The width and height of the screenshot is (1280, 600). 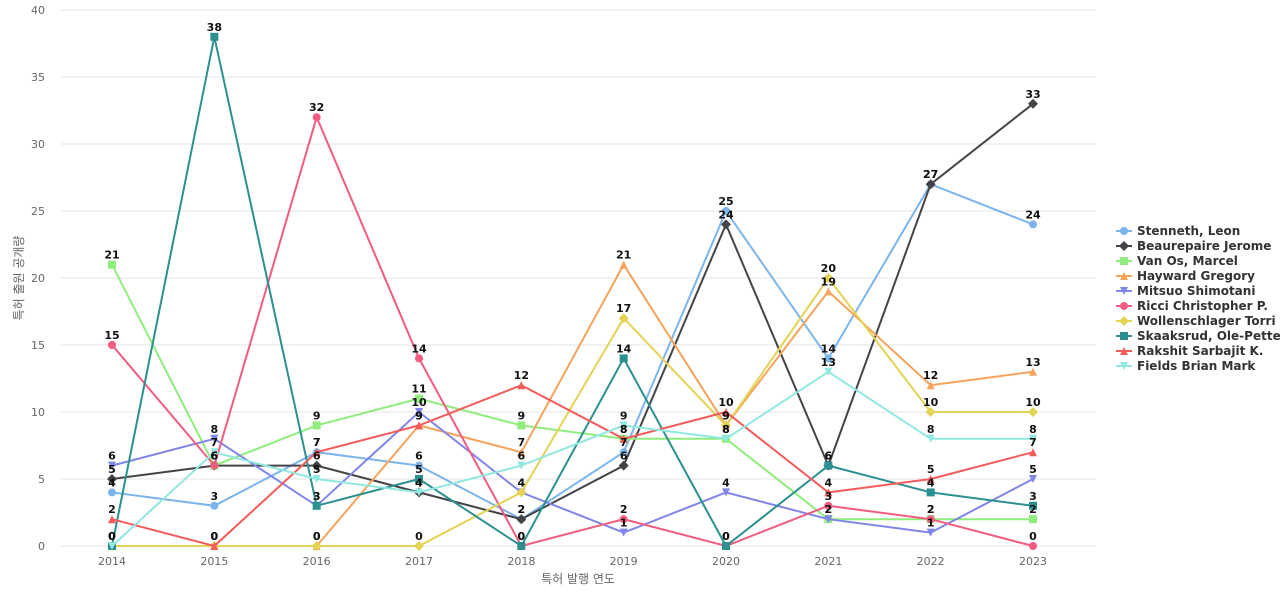 What do you see at coordinates (726, 561) in the screenshot?
I see `x-tick-label: 2020` at bounding box center [726, 561].